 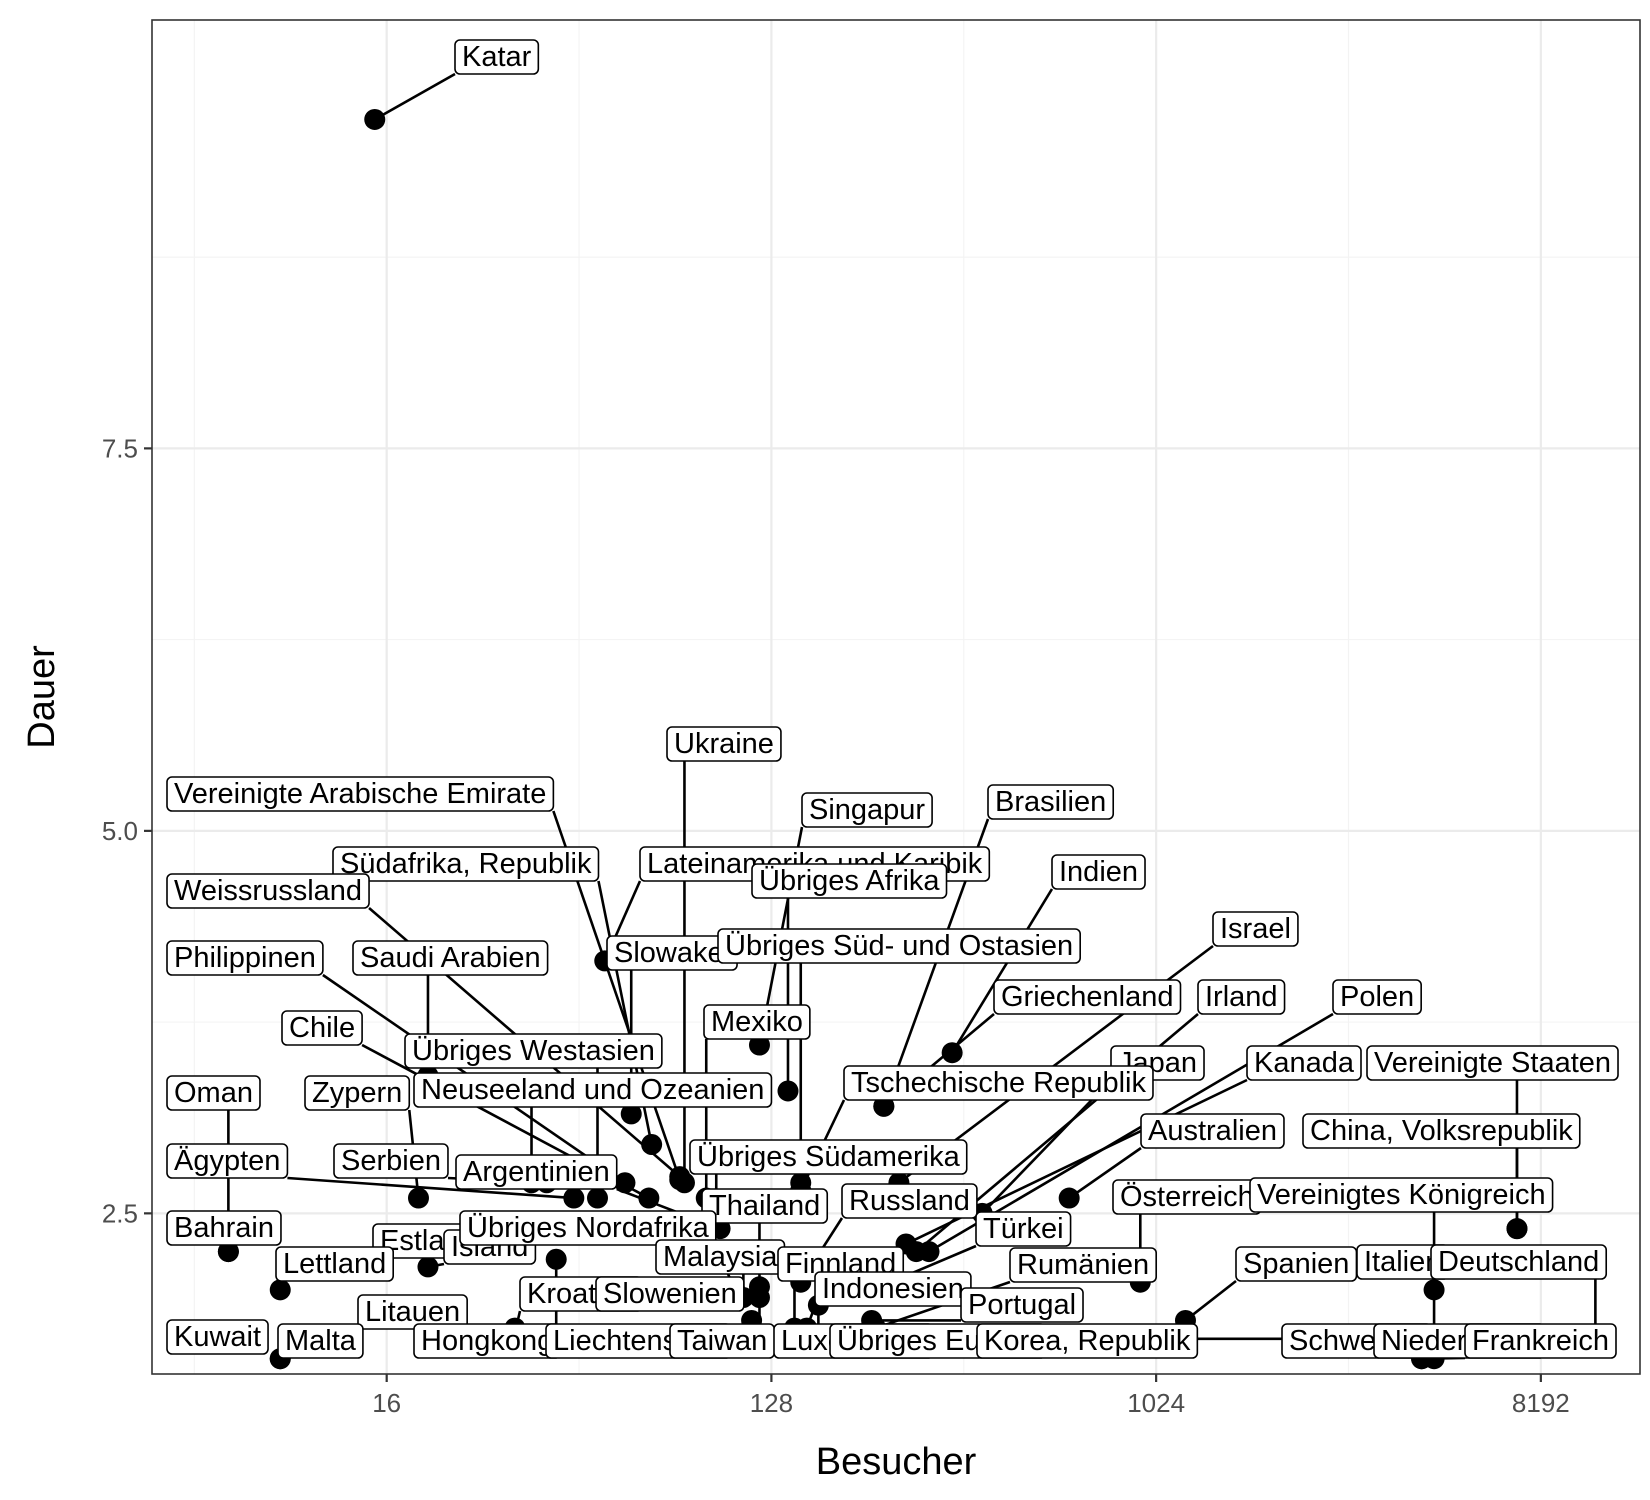 I want to click on label-box-argentinien, so click(x=536, y=1172).